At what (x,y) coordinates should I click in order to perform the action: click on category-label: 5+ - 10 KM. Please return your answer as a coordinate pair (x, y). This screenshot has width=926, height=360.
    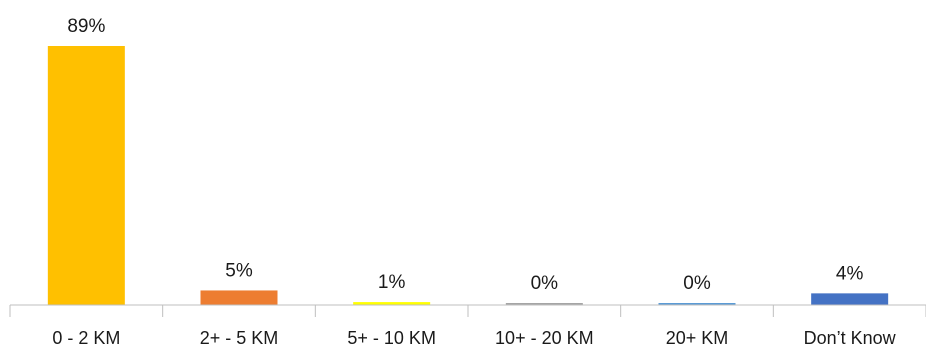
    Looking at the image, I should click on (391, 338).